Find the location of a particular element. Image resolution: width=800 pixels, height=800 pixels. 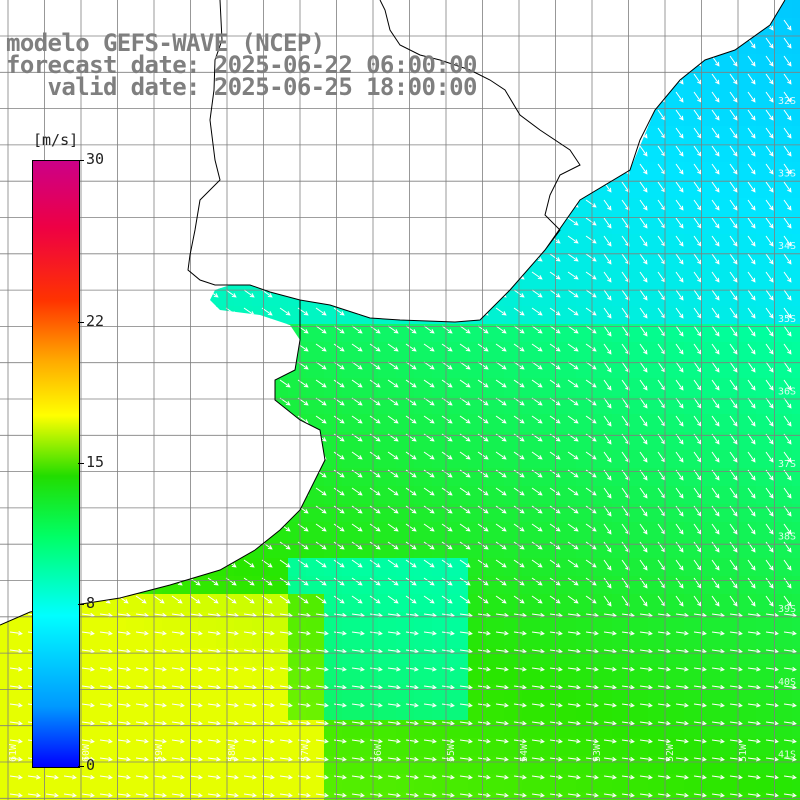

colorbar-tick-label: 0 is located at coordinates (91, 765).